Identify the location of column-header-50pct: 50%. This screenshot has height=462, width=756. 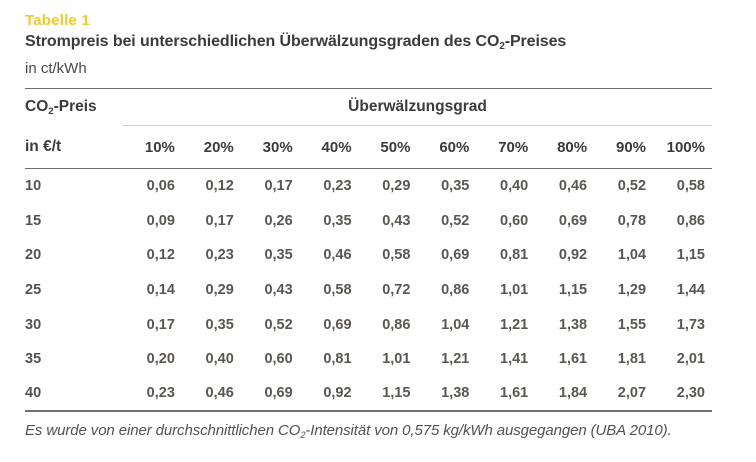
(388, 147).